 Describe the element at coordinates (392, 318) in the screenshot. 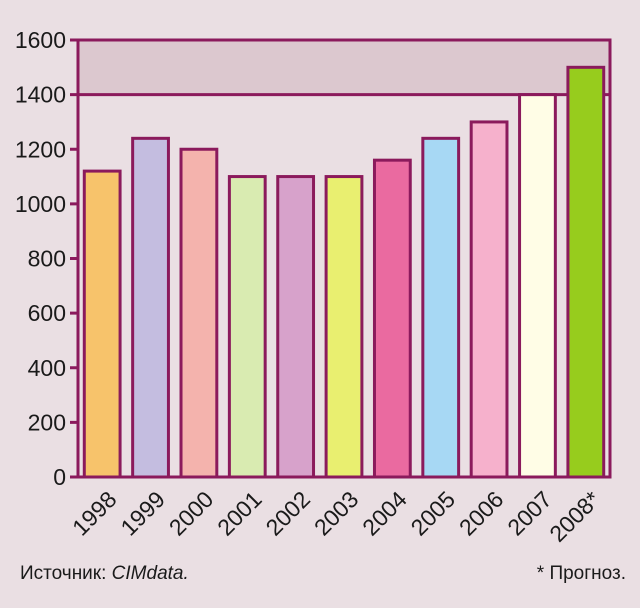

I see `bar-2004` at that location.